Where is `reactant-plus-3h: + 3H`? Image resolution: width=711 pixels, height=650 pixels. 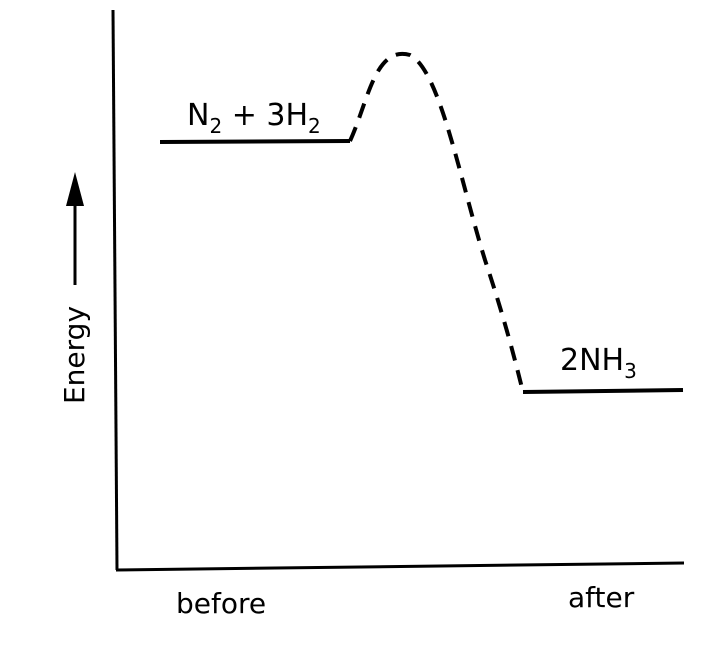
reactant-plus-3h: + 3H is located at coordinates (265, 115).